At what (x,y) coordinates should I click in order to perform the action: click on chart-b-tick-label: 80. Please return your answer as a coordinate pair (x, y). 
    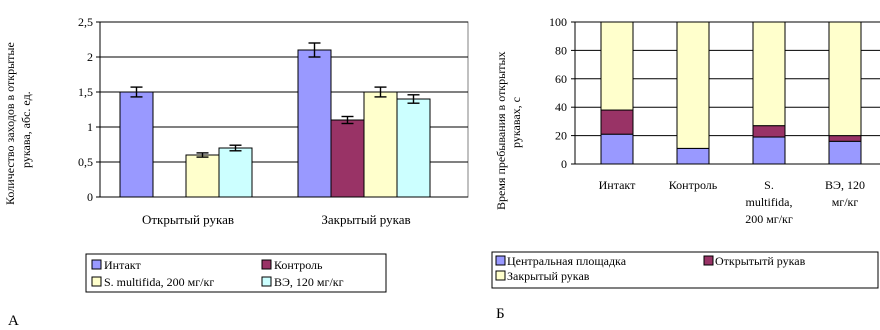
    Looking at the image, I should click on (561, 50).